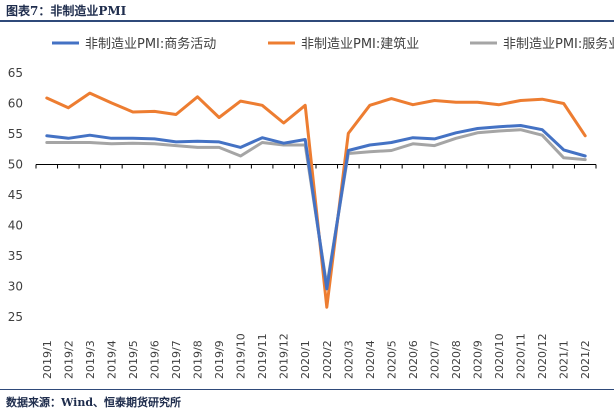 The width and height of the screenshot is (614, 414). I want to click on source-divider, so click(307, 389).